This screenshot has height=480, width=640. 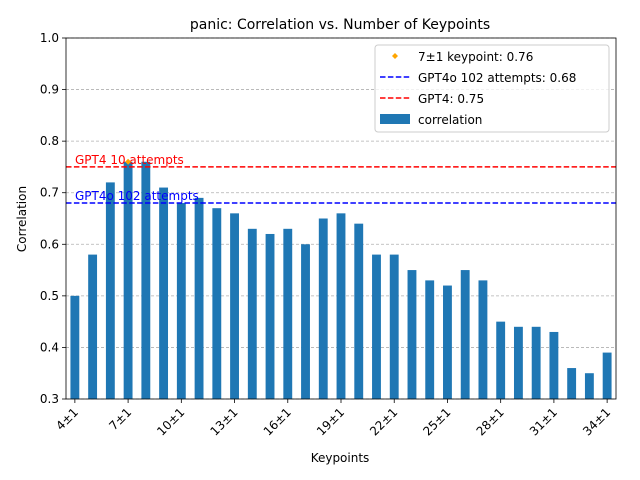 What do you see at coordinates (436, 421) in the screenshot?
I see `x-tick-label: 25±1` at bounding box center [436, 421].